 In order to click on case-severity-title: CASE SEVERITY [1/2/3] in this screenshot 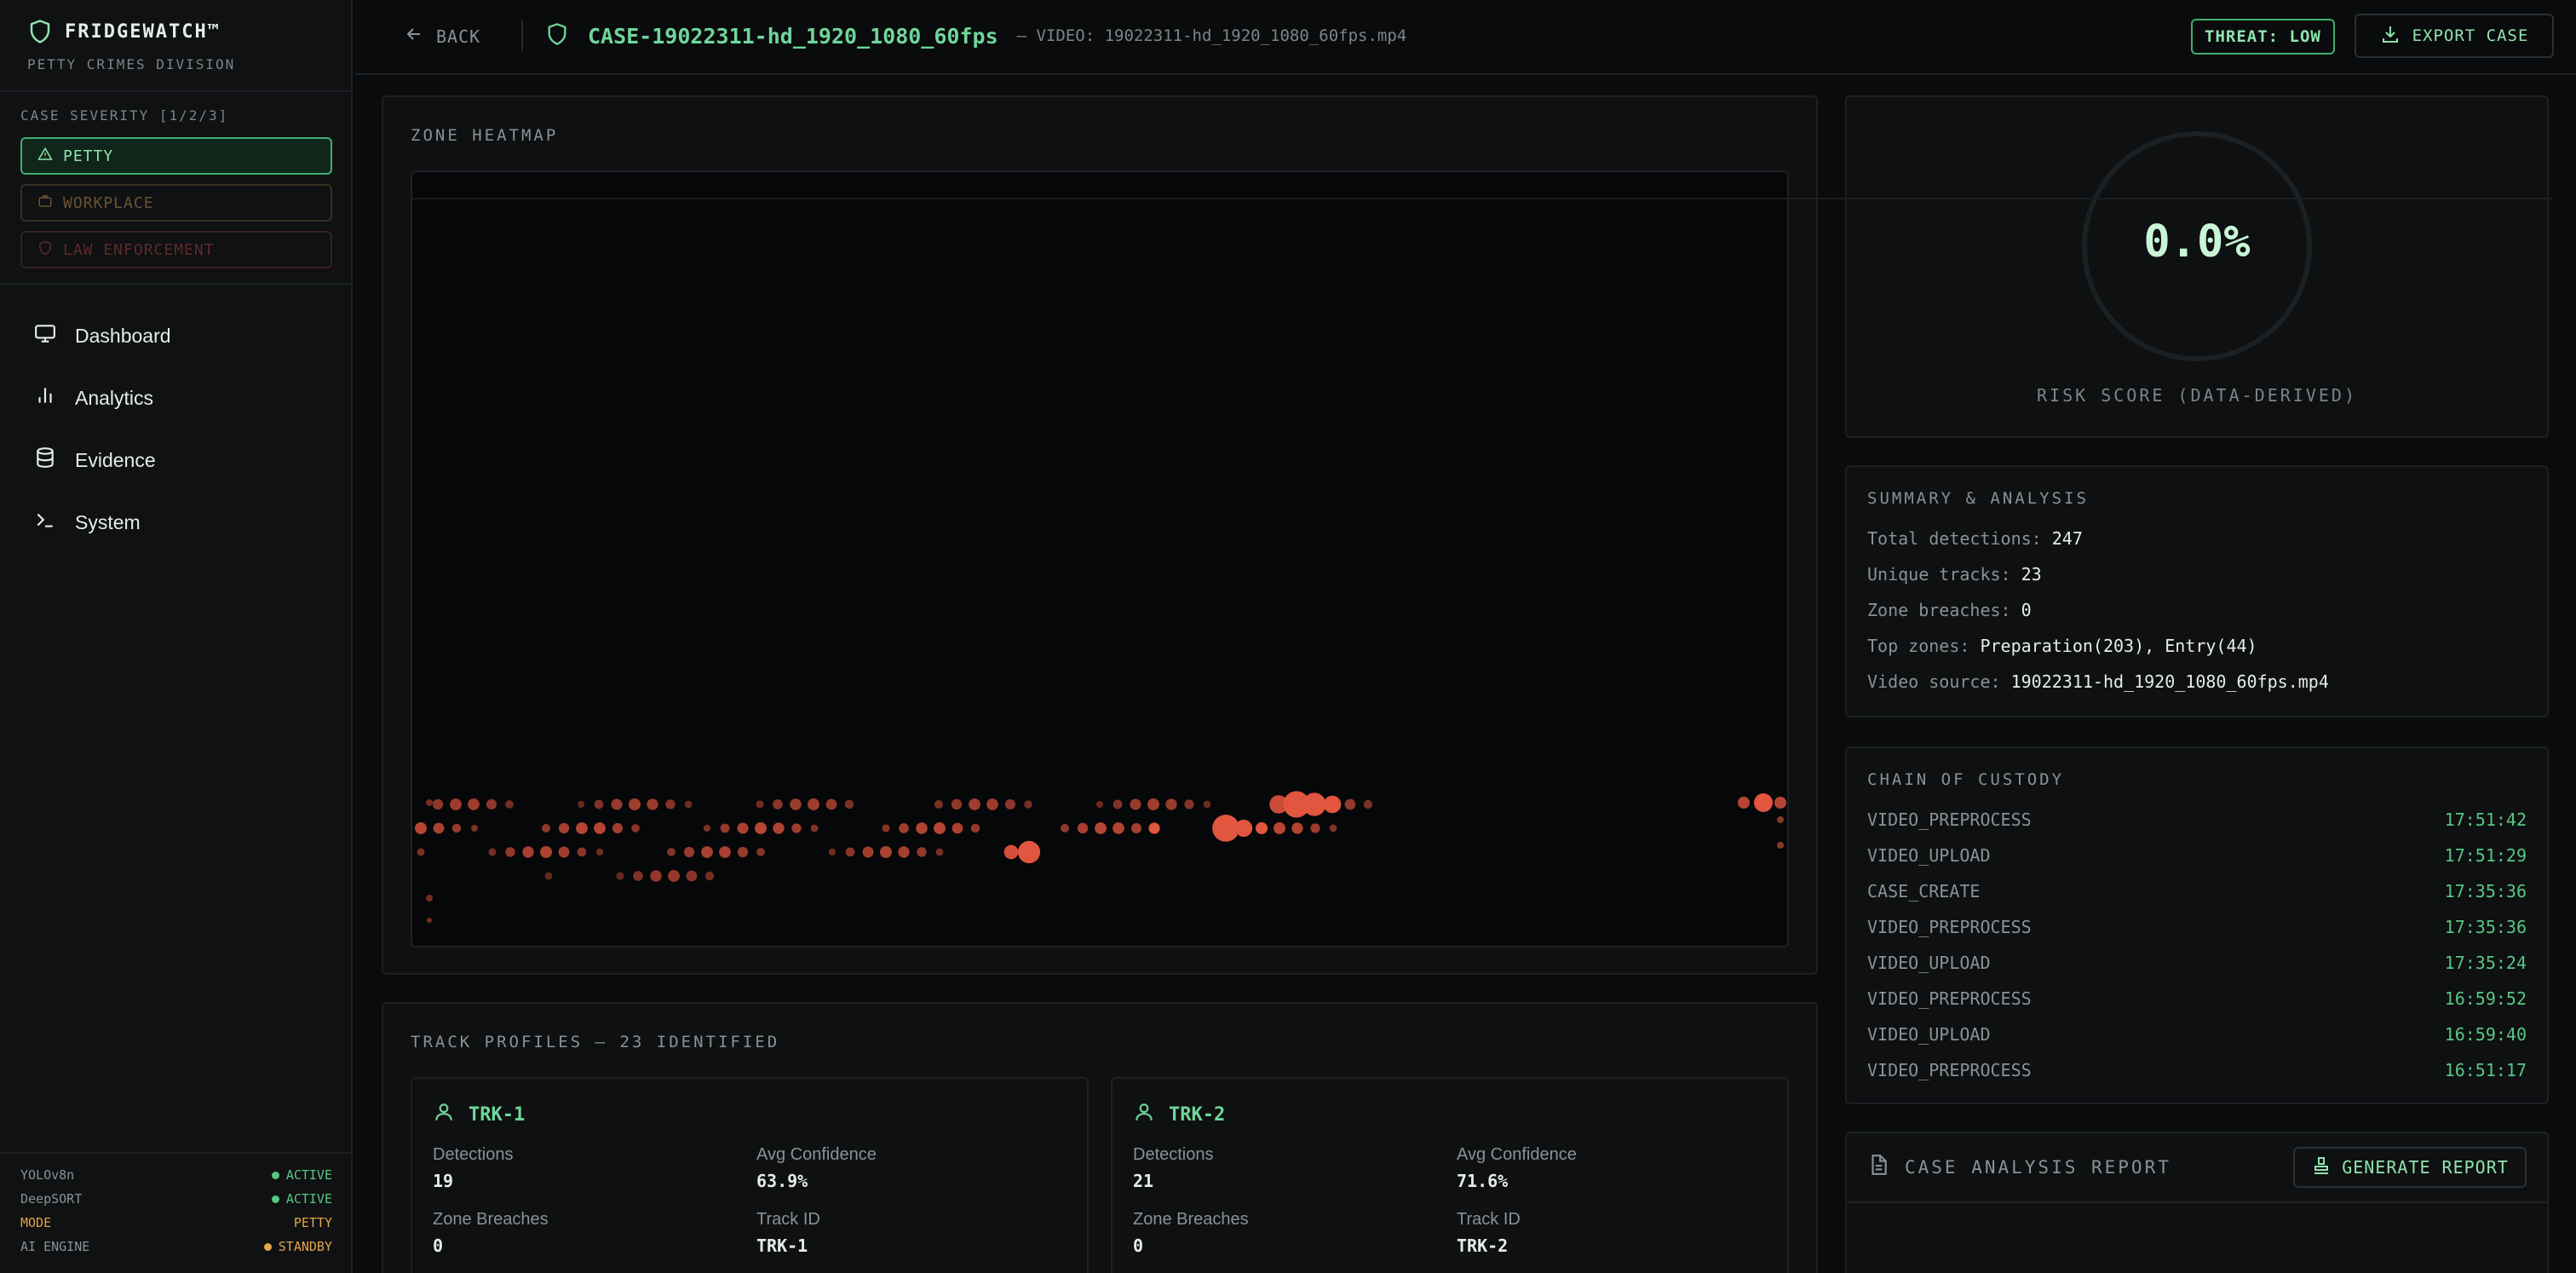, I will do `click(125, 115)`.